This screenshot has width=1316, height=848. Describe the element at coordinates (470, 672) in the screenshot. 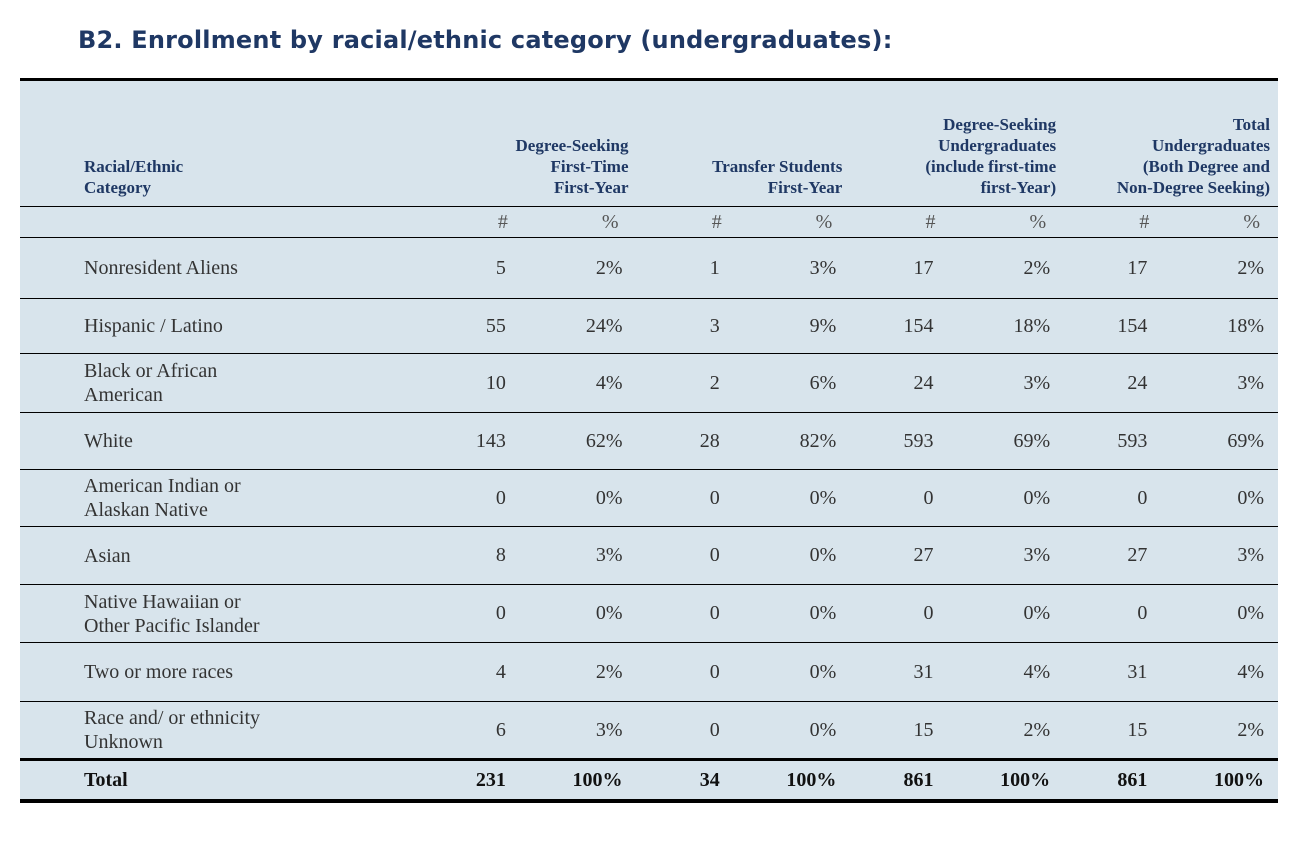

I see `count-cell: 4` at that location.